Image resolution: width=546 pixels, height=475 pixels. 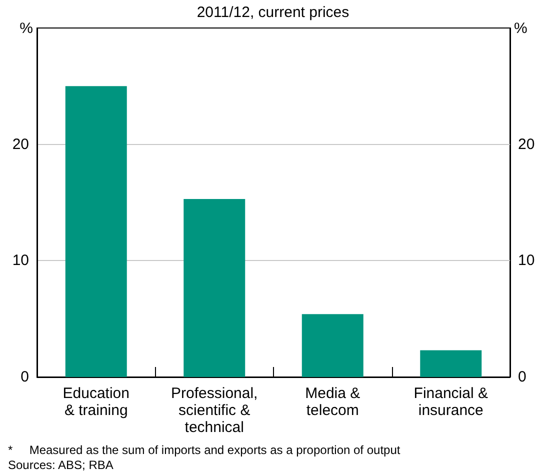 What do you see at coordinates (96, 402) in the screenshot?
I see `x-tick-label: Education & training` at bounding box center [96, 402].